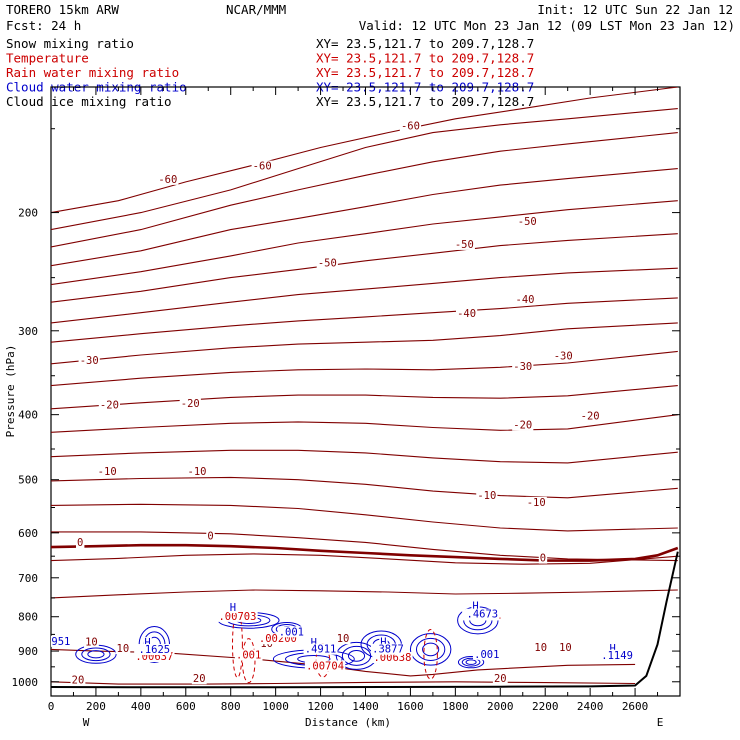 This screenshot has height=740, width=740. Describe the element at coordinates (527, 222) in the screenshot. I see `temperature-label: -50` at that location.